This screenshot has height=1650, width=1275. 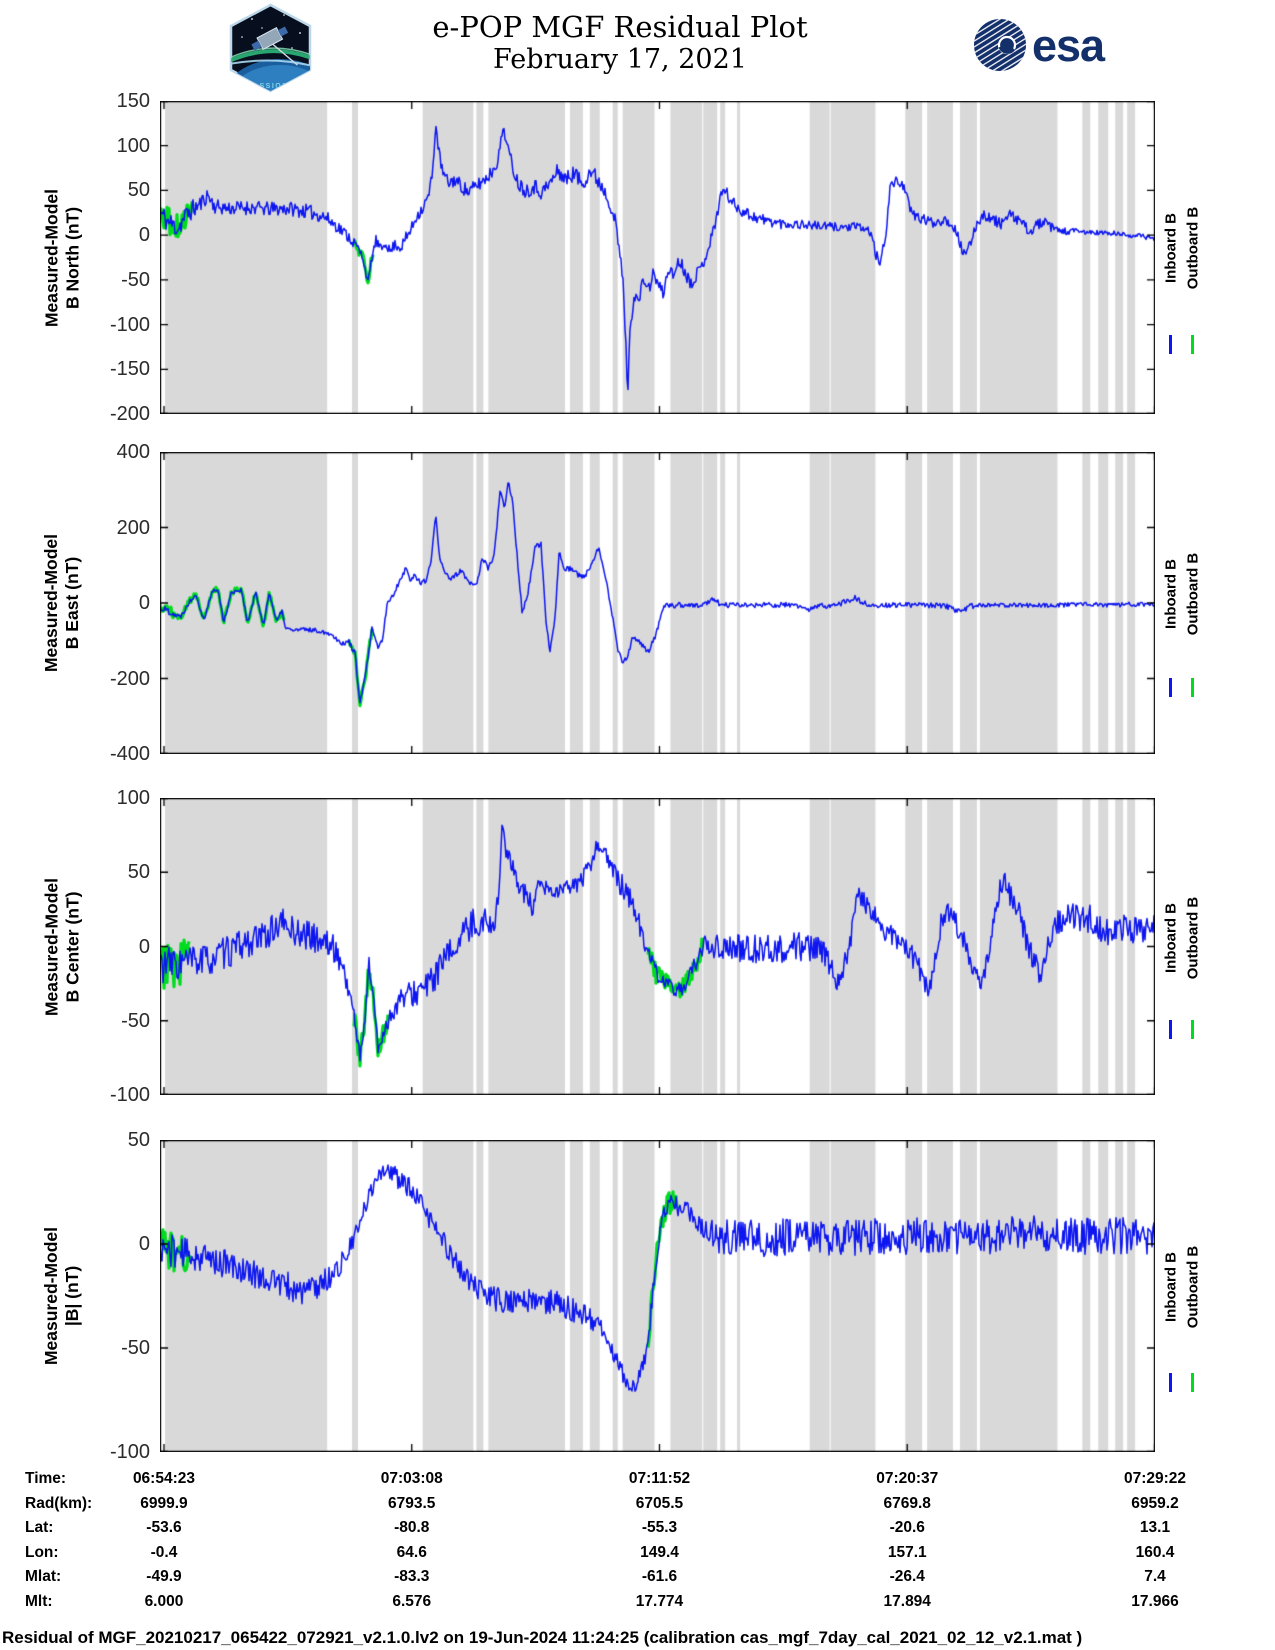 What do you see at coordinates (72, 1296) in the screenshot?
I see `ylabel-line2: |B| (nT)` at bounding box center [72, 1296].